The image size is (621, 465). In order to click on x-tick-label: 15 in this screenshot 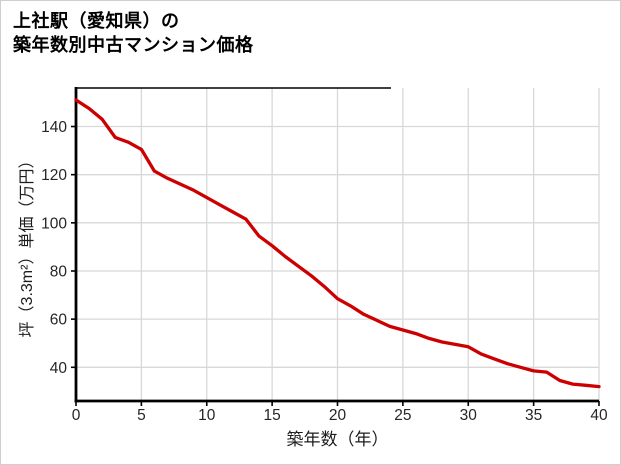, I will do `click(272, 415)`.